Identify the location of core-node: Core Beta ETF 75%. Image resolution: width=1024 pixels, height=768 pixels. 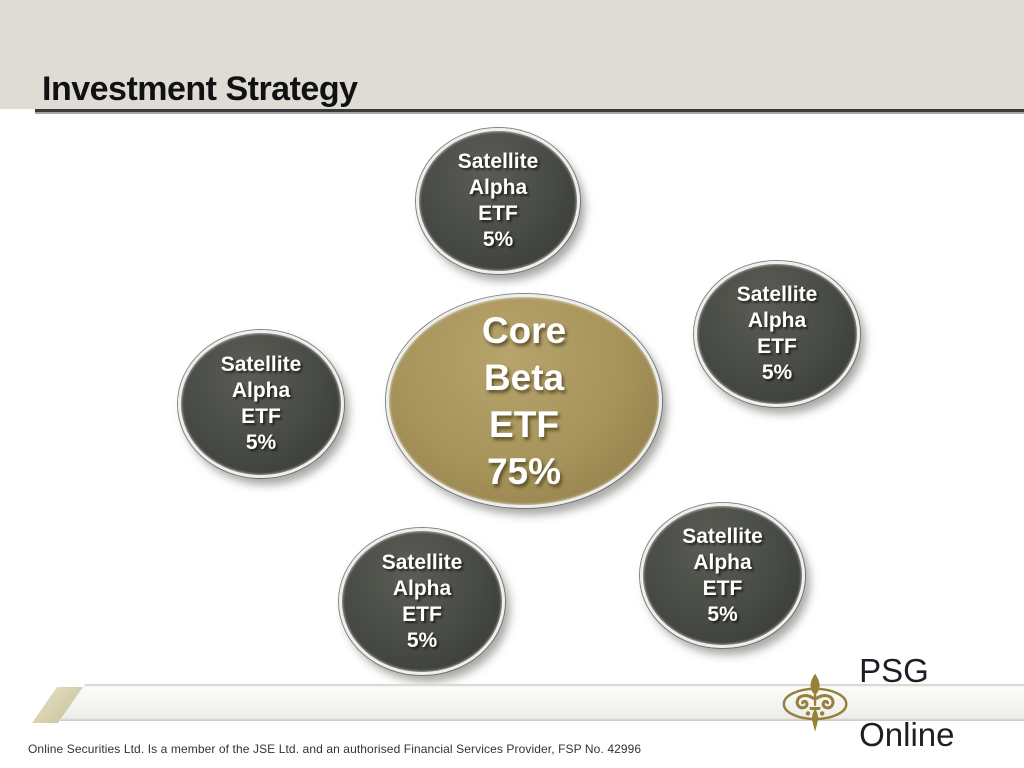
(524, 401).